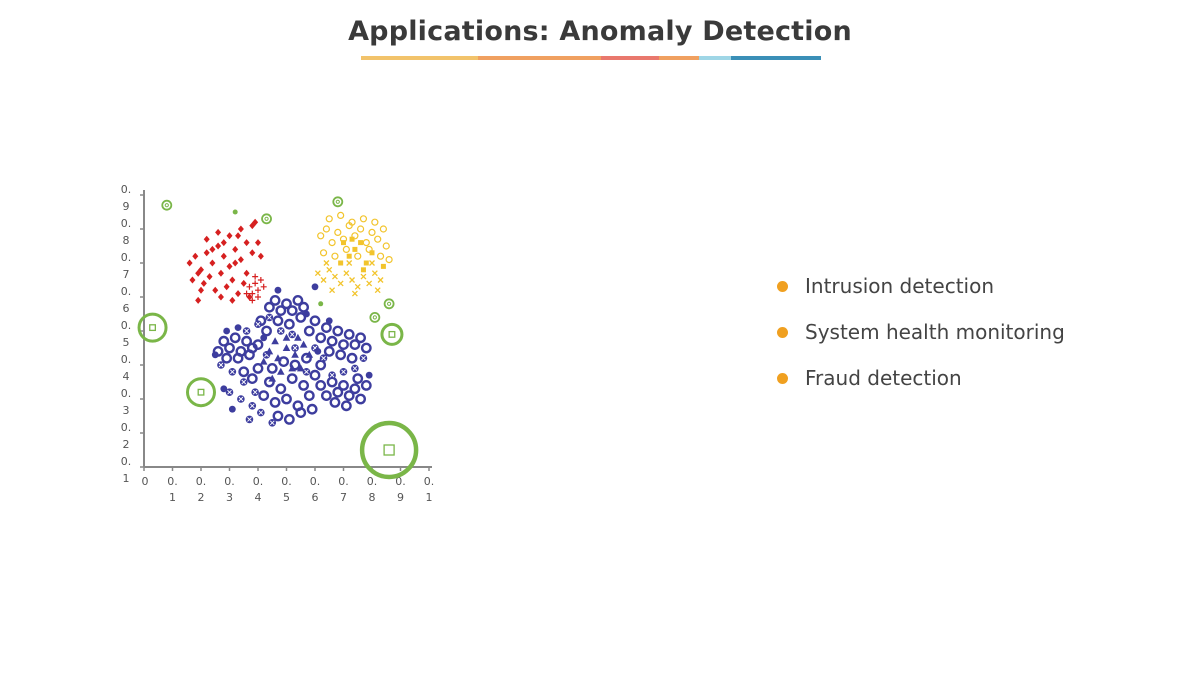  I want to click on x-tick-label: 6, so click(315, 497).